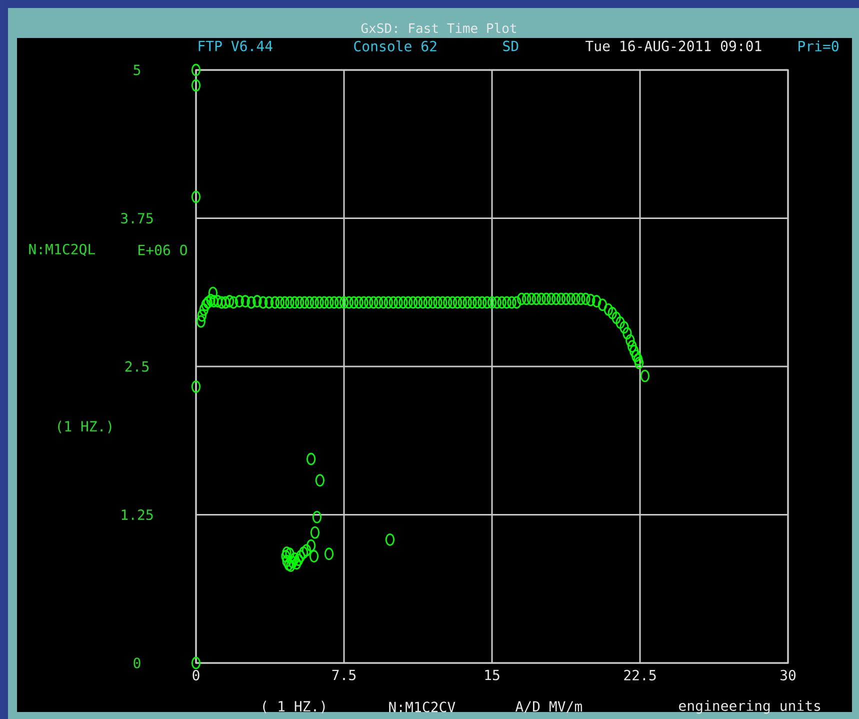 This screenshot has width=859, height=719. What do you see at coordinates (235, 46) in the screenshot?
I see `text: FTP V6.44` at bounding box center [235, 46].